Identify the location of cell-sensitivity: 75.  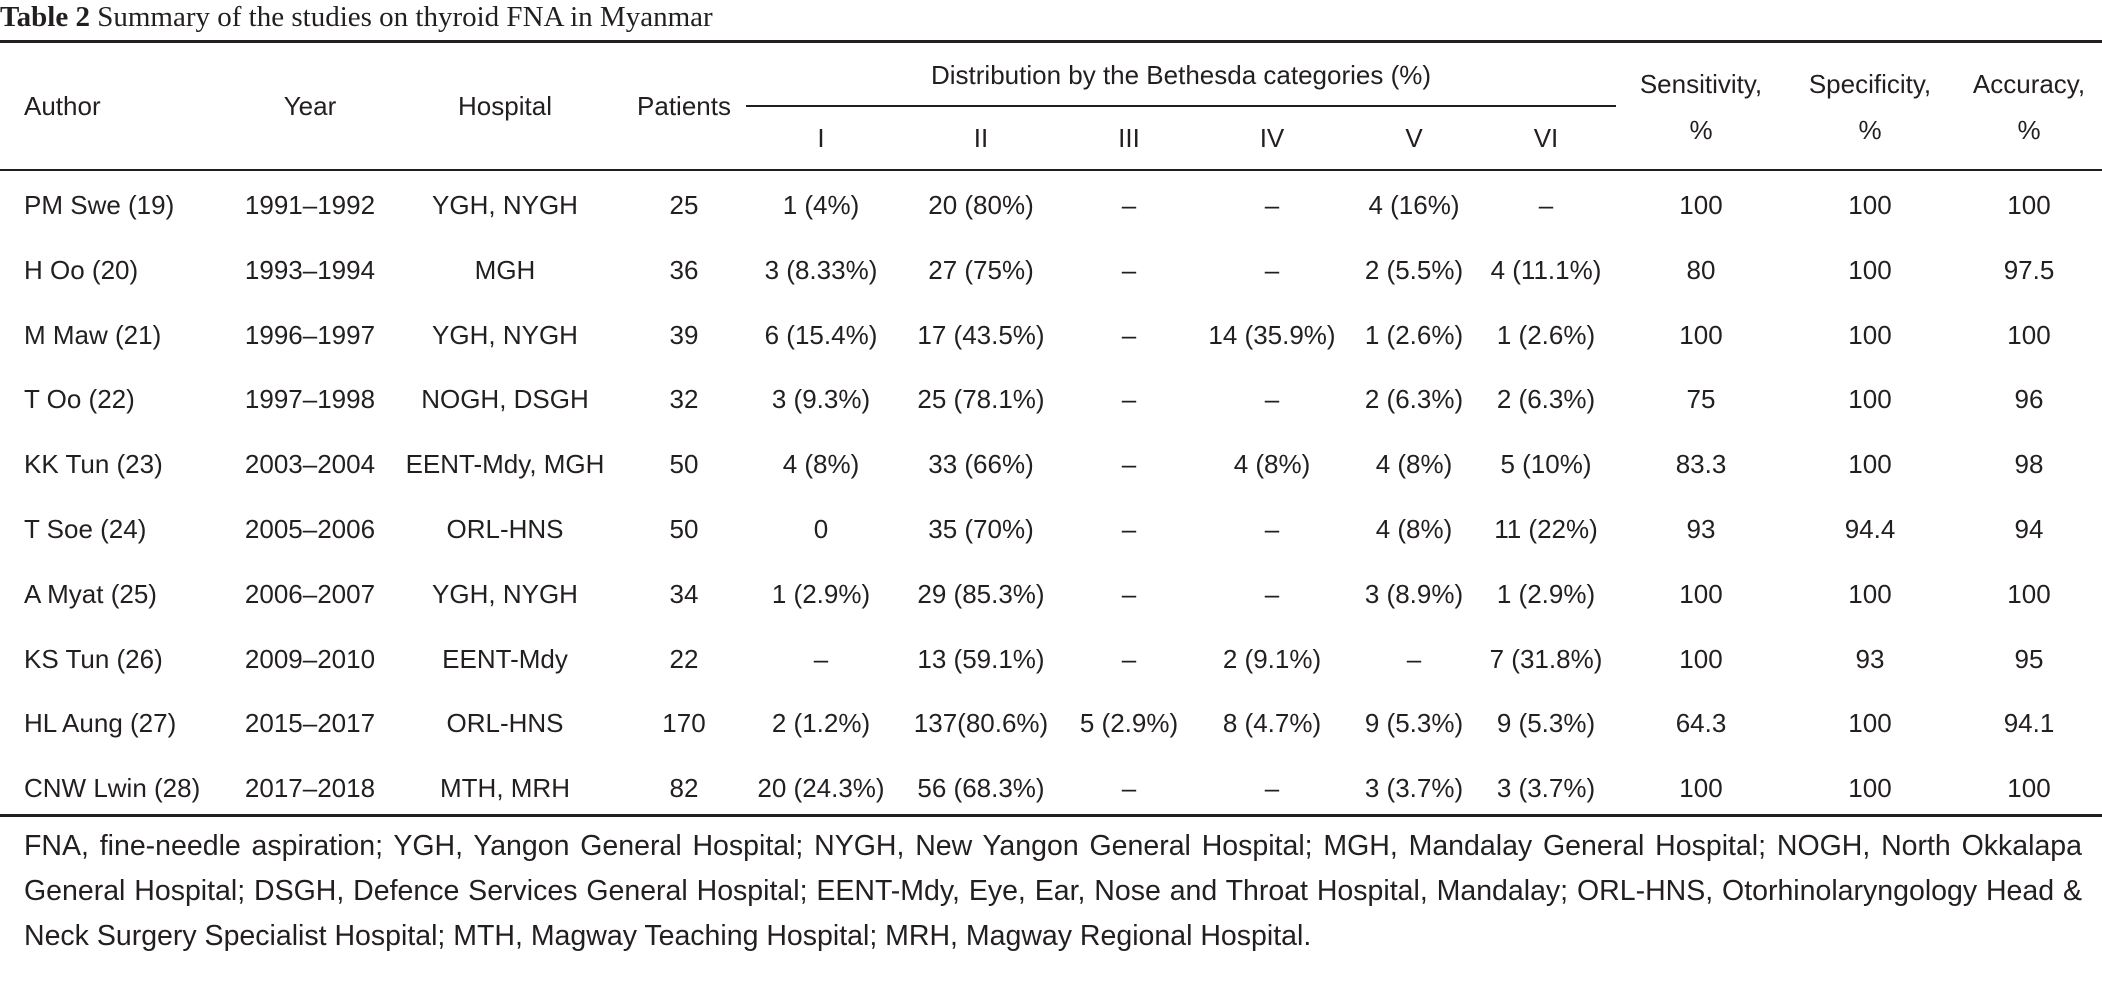
(1701, 399).